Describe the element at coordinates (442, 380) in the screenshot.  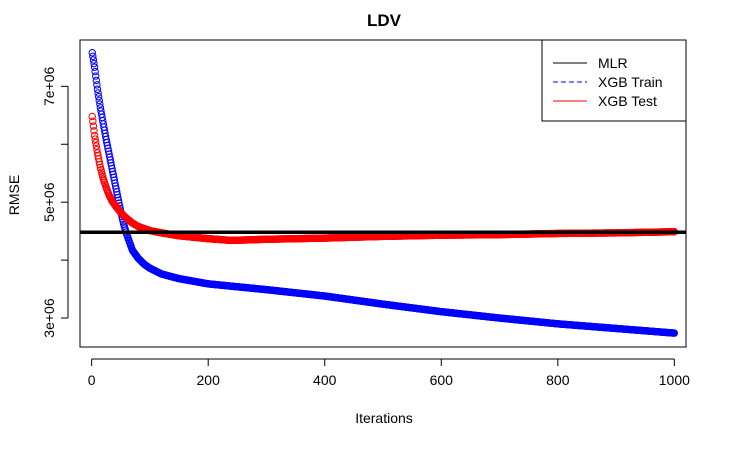
I see `x-tick-label: 600` at that location.